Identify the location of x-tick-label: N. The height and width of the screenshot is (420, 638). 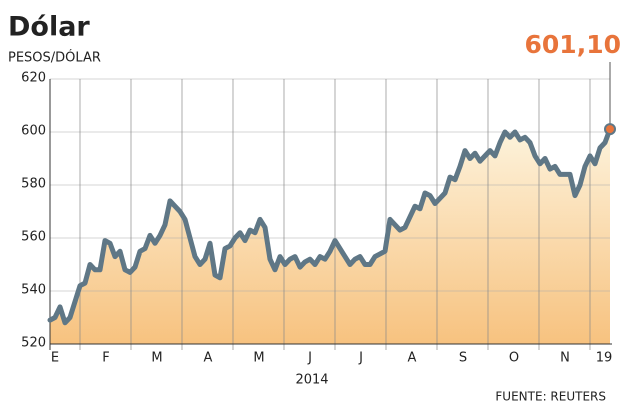
(565, 358).